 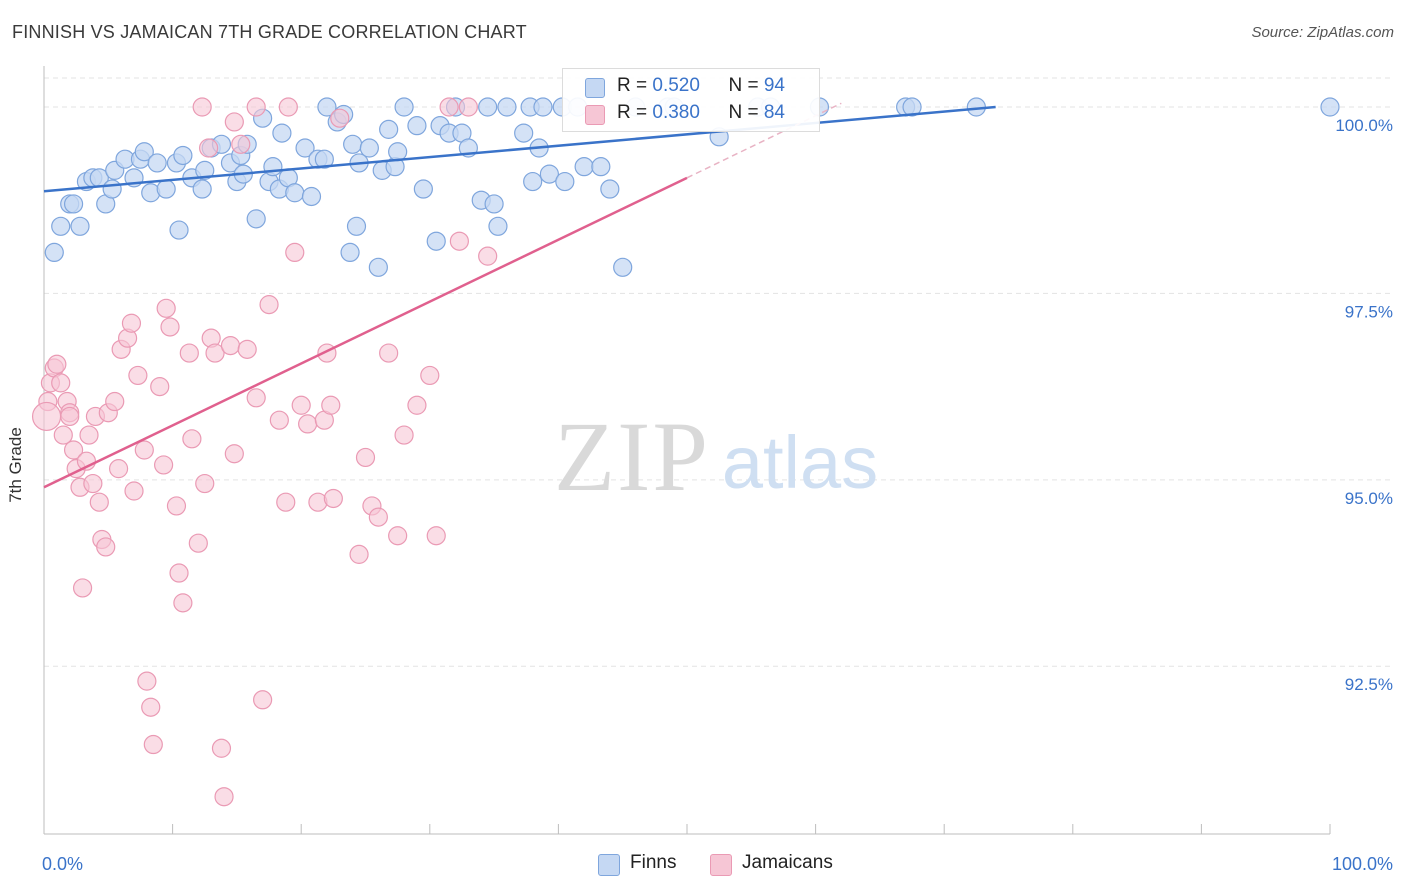 I want to click on source-label: Source: ZipAtlas.com, so click(x=1322, y=32).